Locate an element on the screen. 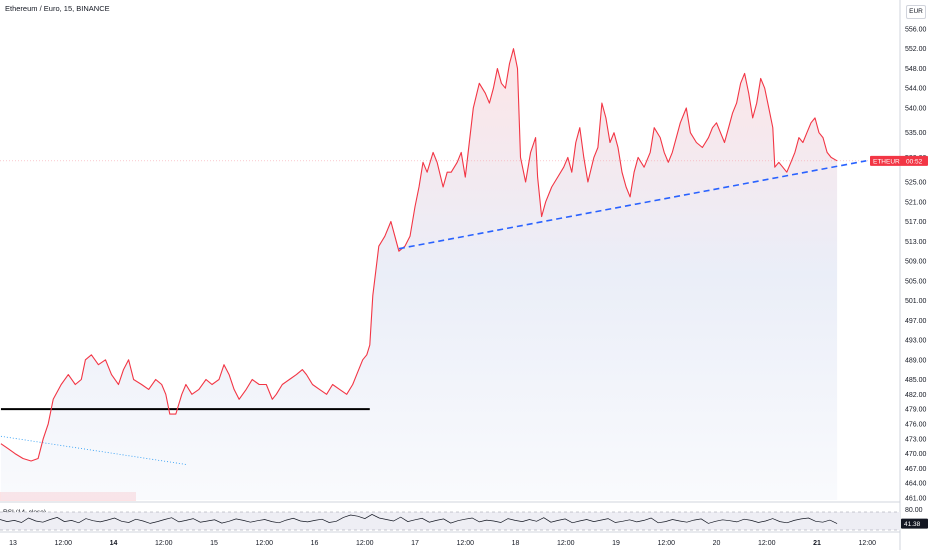 The image size is (932, 550). time-tick-label: 18 is located at coordinates (516, 543).